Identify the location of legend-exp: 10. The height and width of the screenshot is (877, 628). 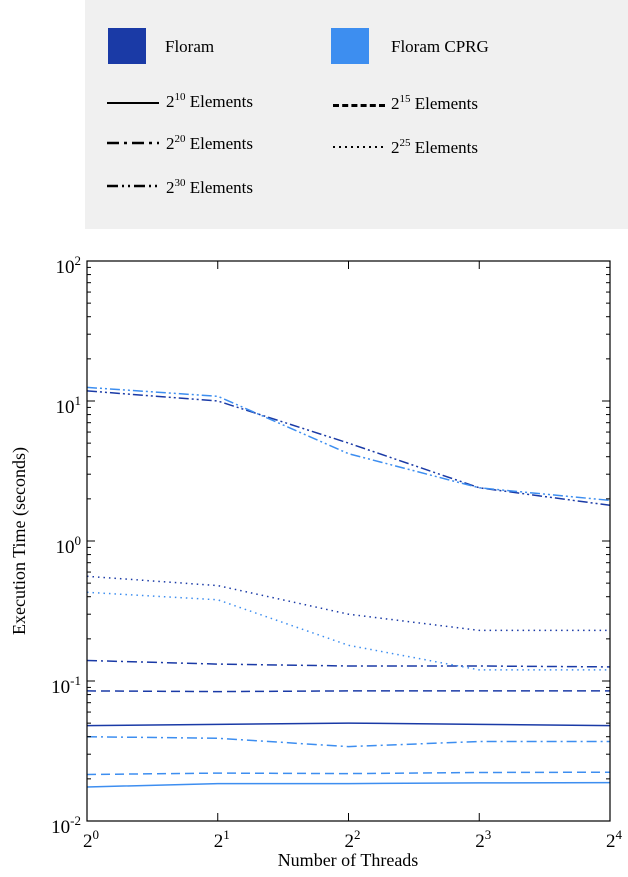
(180, 97).